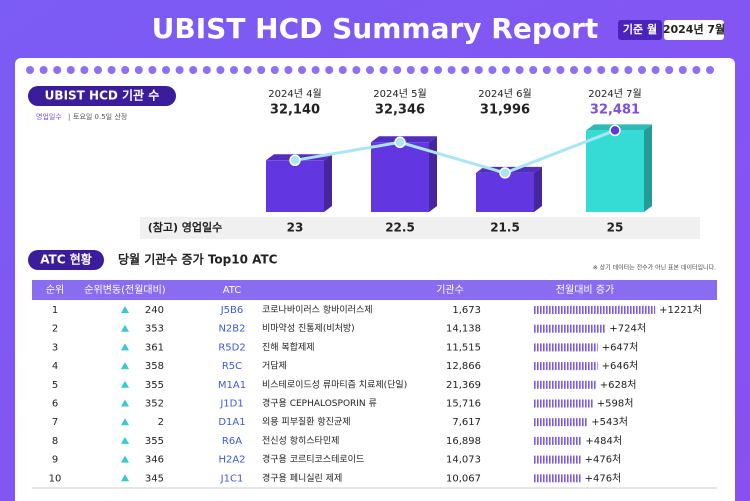 Image resolution: width=750 pixels, height=501 pixels. Describe the element at coordinates (232, 385) in the screenshot. I see `atc-code: M1A1` at that location.